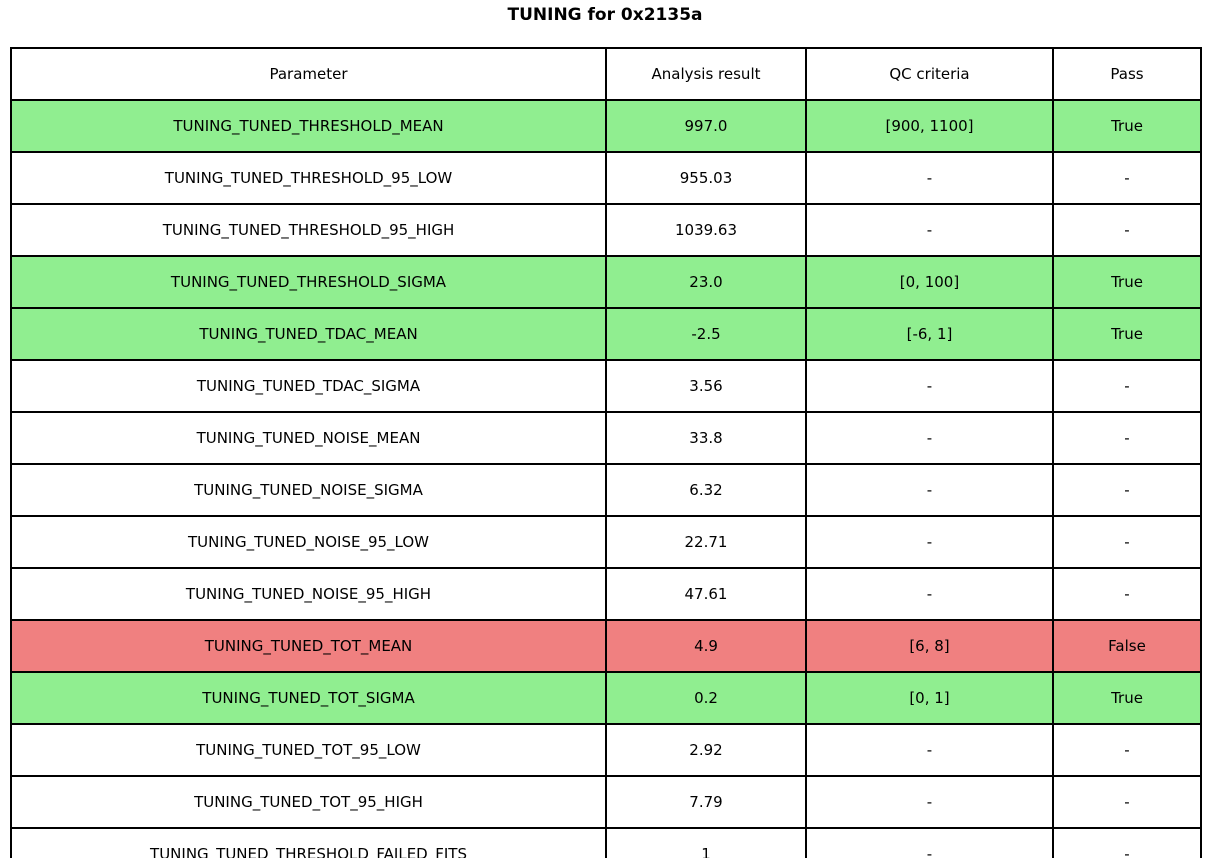 The height and width of the screenshot is (858, 1210). I want to click on table-row: TUNING_TUNED_TOT_SIGMA 0.2 [0, 1] True, so click(606, 698).